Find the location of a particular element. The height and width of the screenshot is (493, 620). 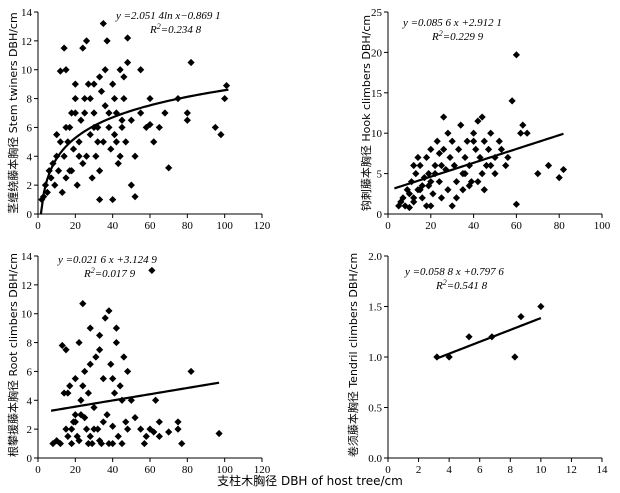

tendril-climbers-x-tick-label: 10 is located at coordinates (541, 470).